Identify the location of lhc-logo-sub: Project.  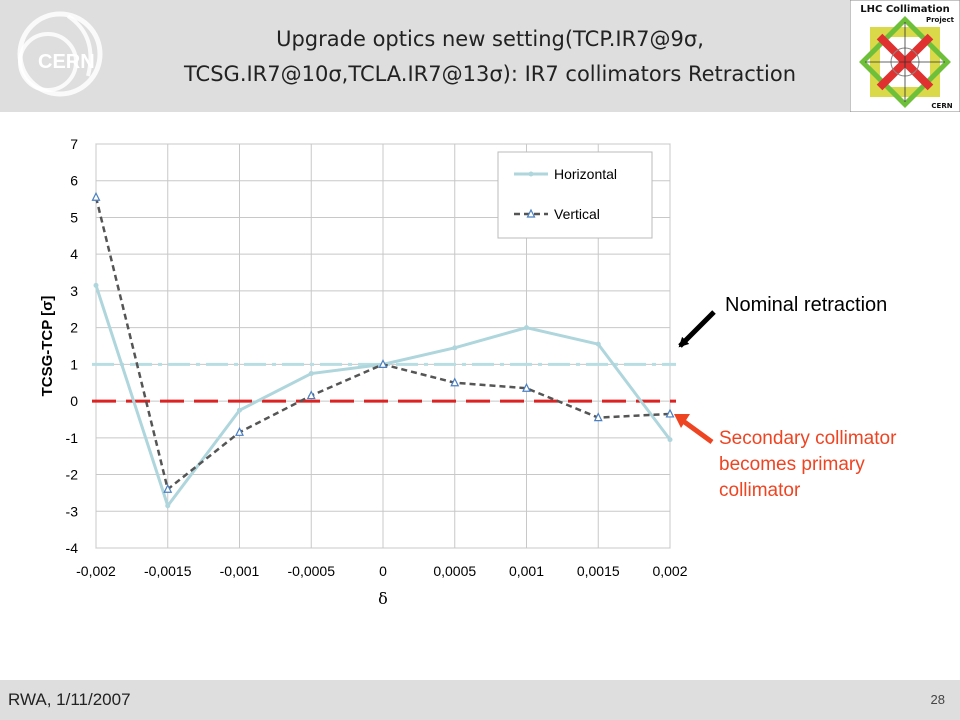
(940, 20).